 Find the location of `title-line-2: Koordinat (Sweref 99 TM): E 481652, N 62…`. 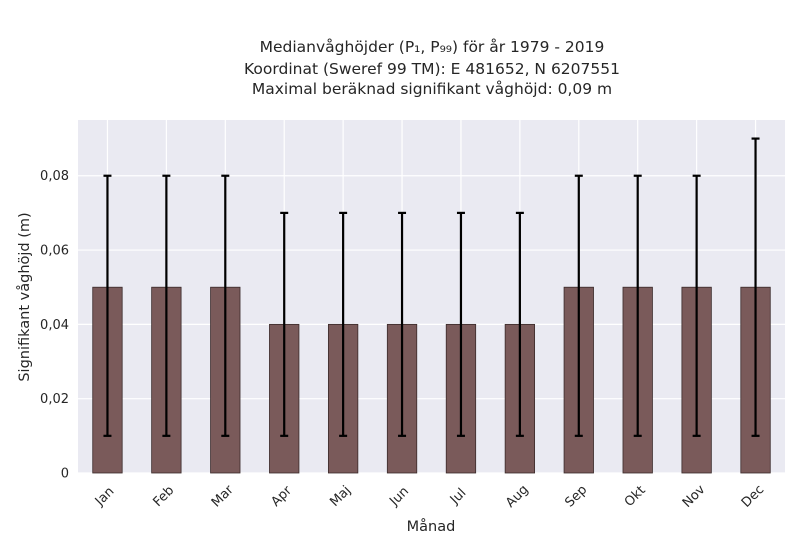

title-line-2: Koordinat (Sweref 99 TM): E 481652, N 62… is located at coordinates (432, 69).